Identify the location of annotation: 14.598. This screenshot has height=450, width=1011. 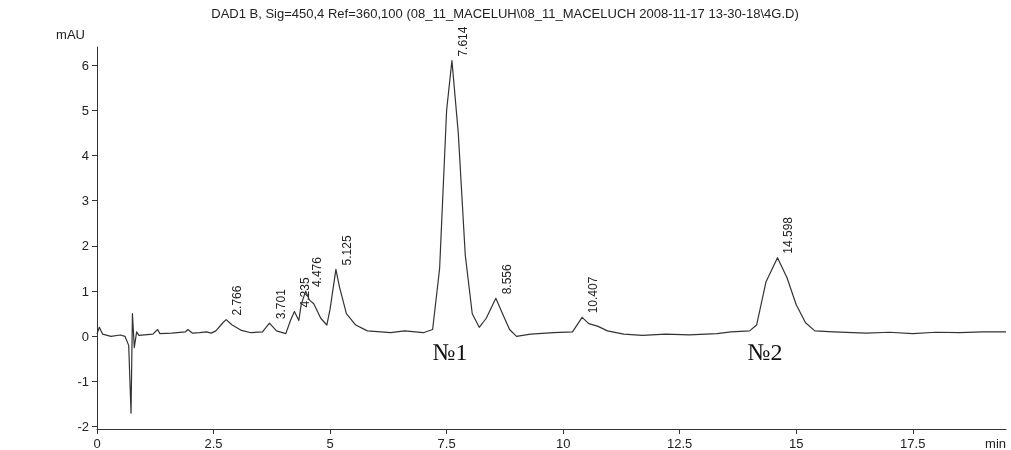
(788, 235).